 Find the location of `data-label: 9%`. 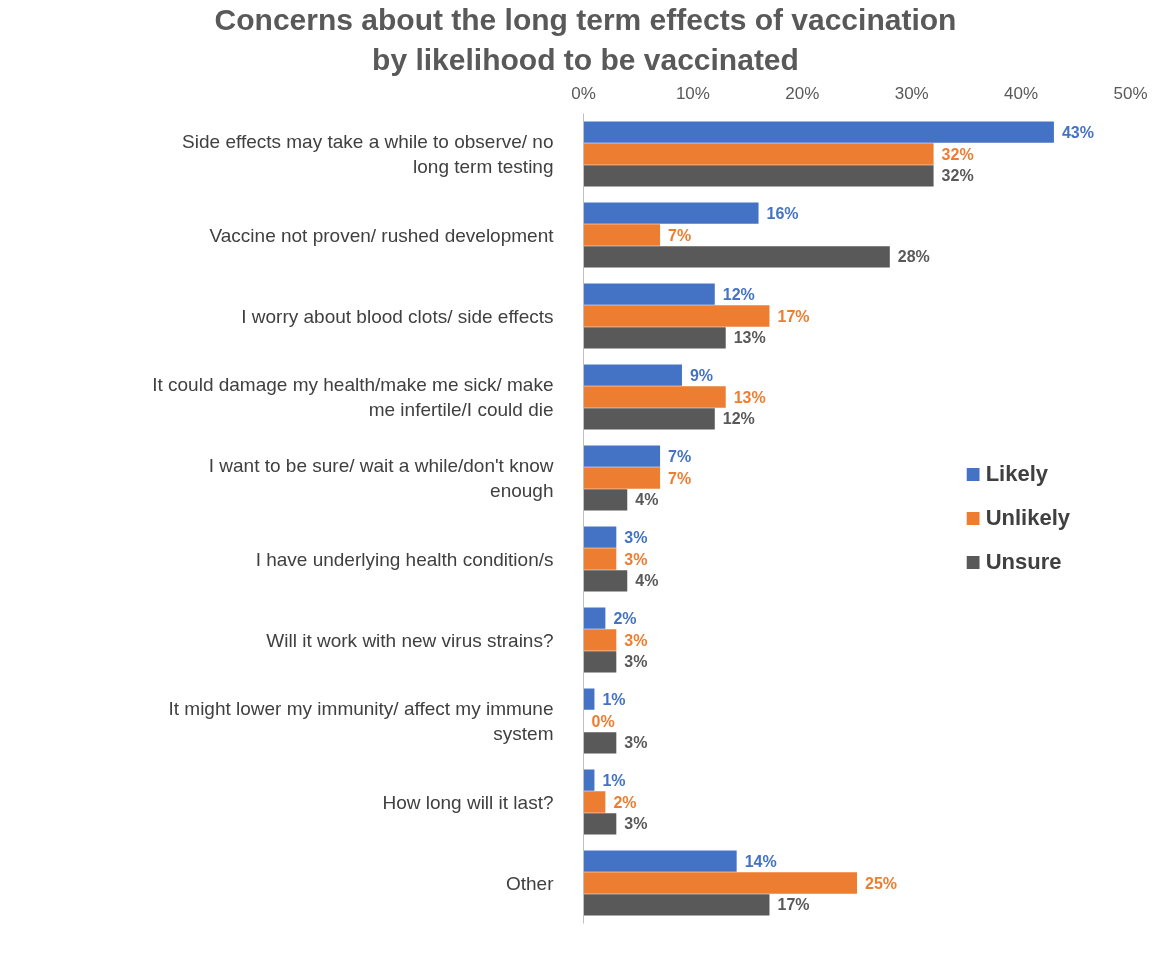

data-label: 9% is located at coordinates (701, 375).